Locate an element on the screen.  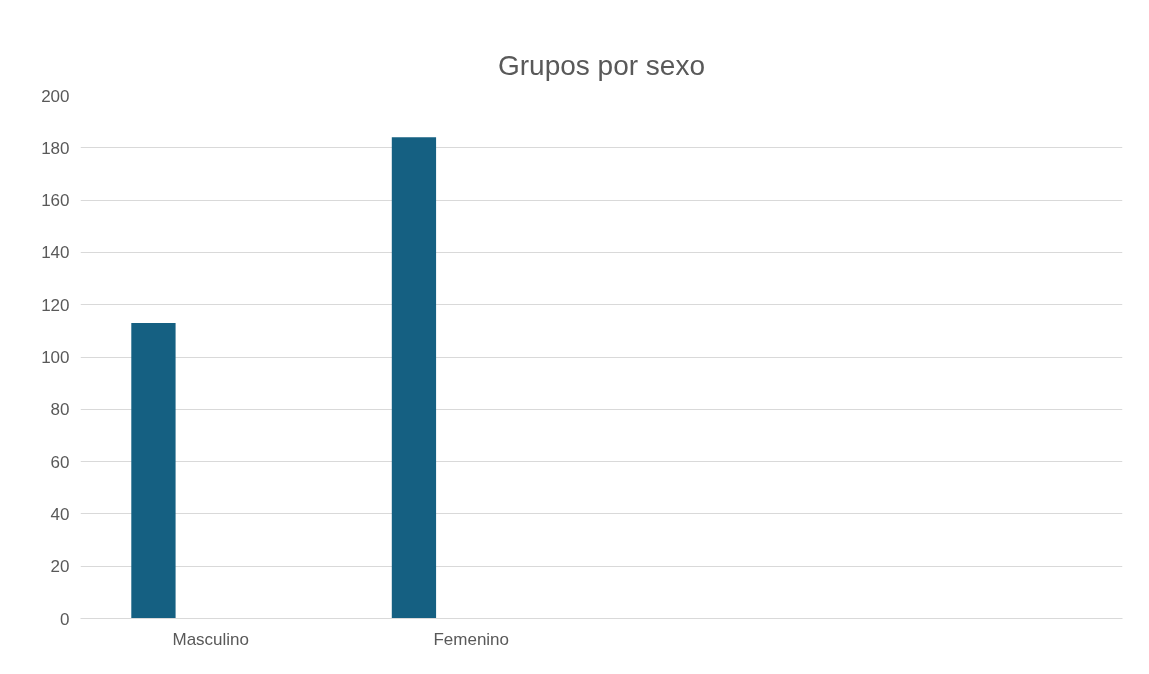
y-tick-label: 80 is located at coordinates (60, 410).